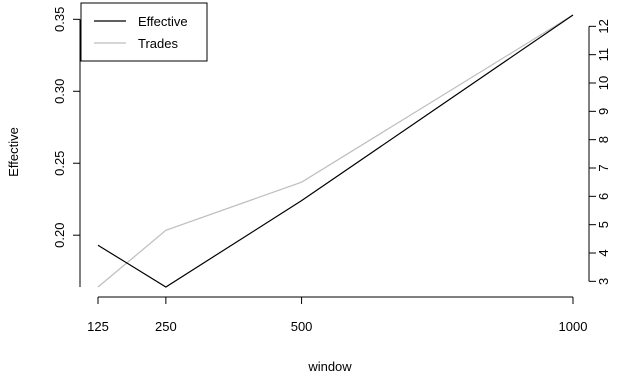 This screenshot has height=382, width=629. I want to click on legend-box, so click(144, 32).